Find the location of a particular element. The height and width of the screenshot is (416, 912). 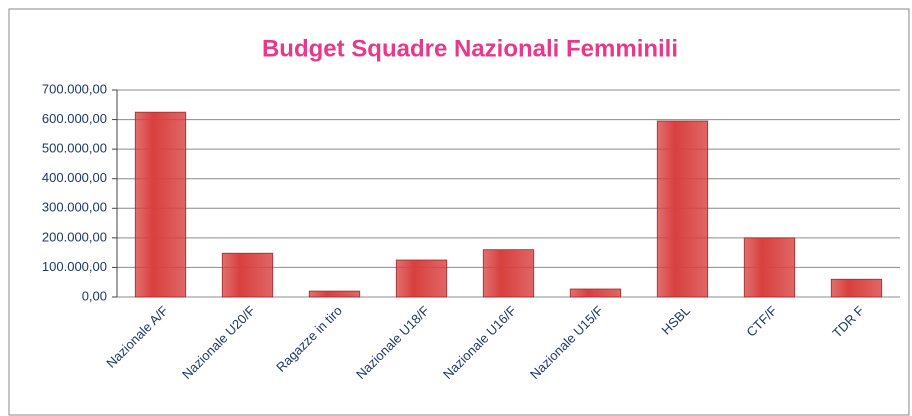

y-tick-label: 600.000,00 is located at coordinates (74, 118).